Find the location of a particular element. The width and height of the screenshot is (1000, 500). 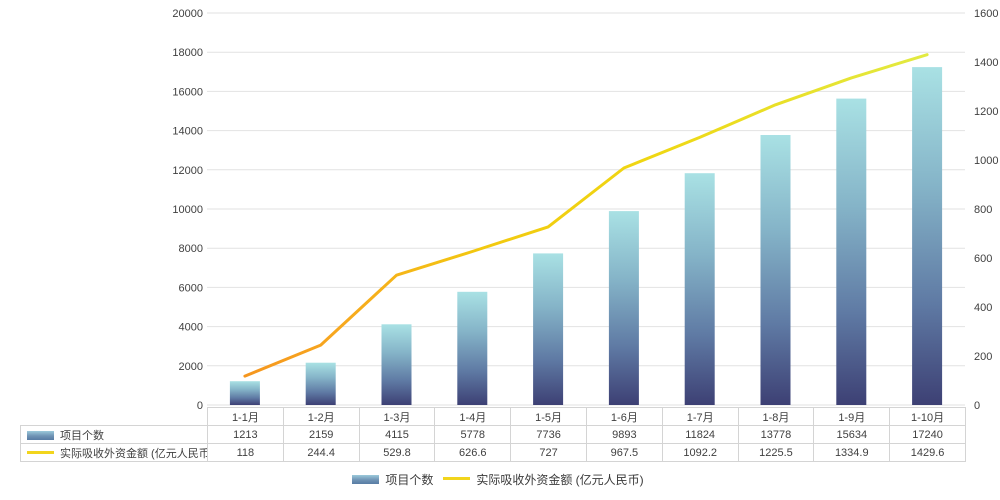

table-value-cell: 529.8 is located at coordinates (397, 452).